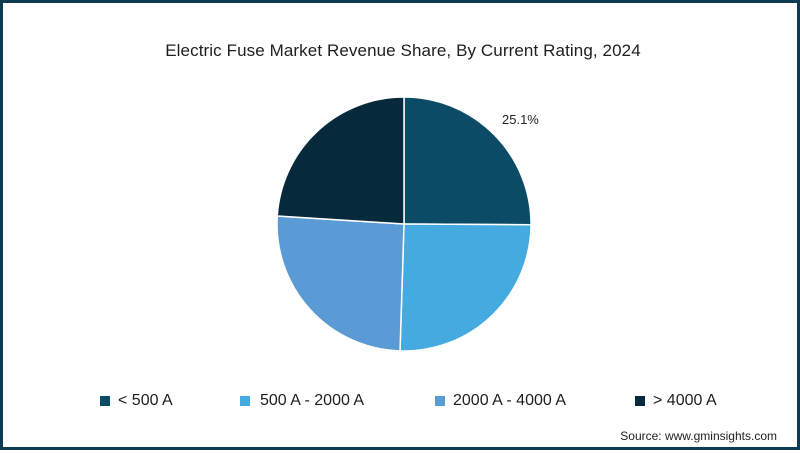 This screenshot has height=453, width=800. What do you see at coordinates (520, 119) in the screenshot?
I see `slice-label-under-500a: 25.1%` at bounding box center [520, 119].